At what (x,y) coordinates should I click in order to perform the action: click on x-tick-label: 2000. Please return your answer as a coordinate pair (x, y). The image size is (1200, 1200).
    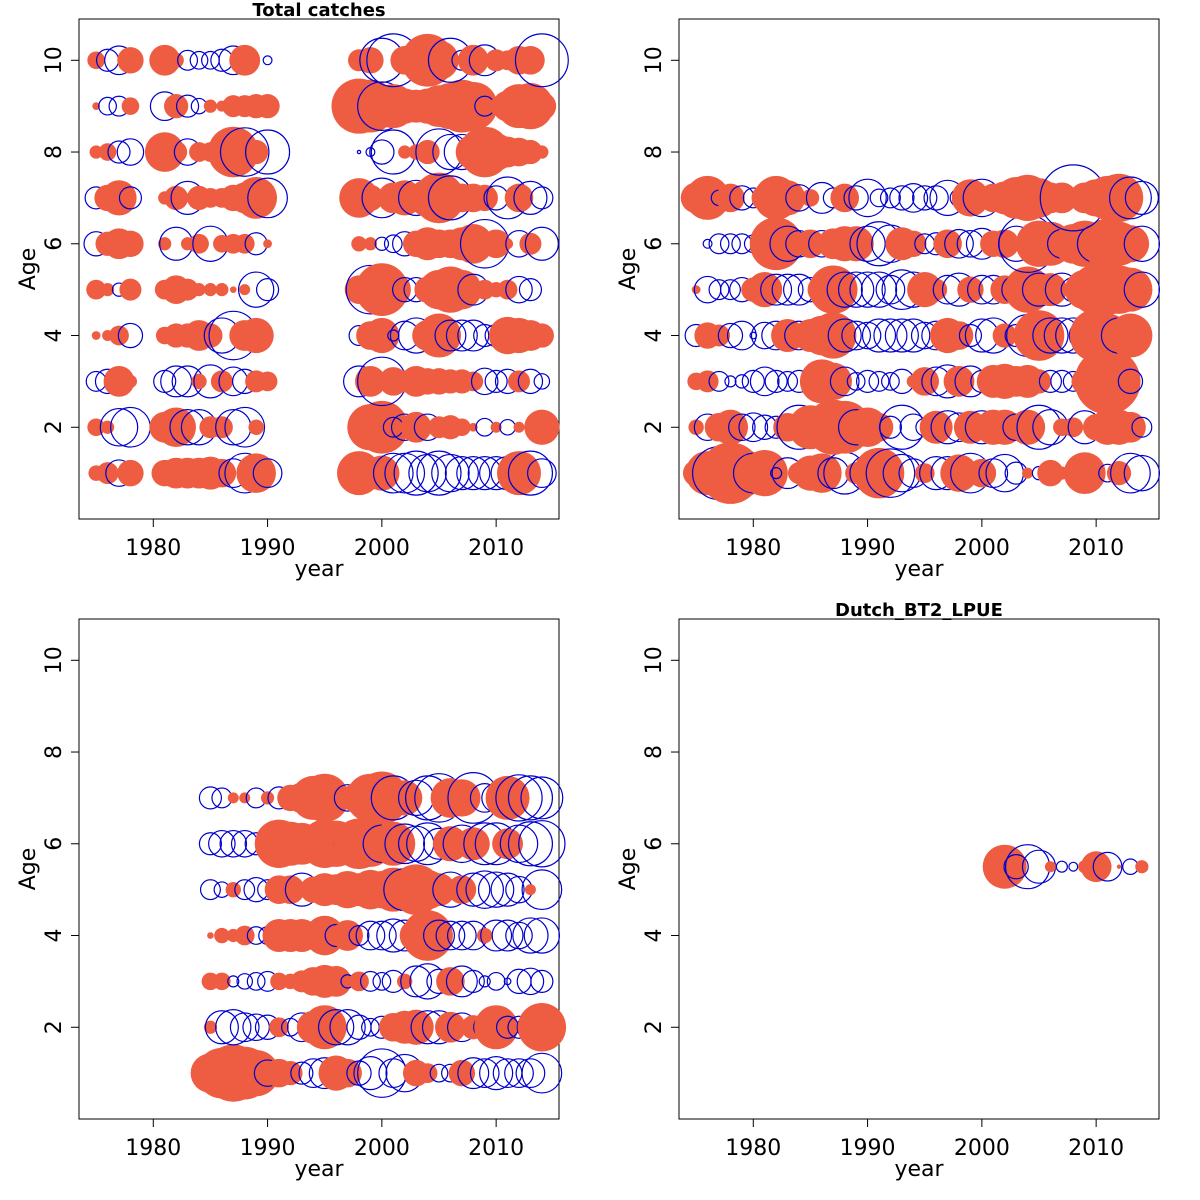
    Looking at the image, I should click on (982, 548).